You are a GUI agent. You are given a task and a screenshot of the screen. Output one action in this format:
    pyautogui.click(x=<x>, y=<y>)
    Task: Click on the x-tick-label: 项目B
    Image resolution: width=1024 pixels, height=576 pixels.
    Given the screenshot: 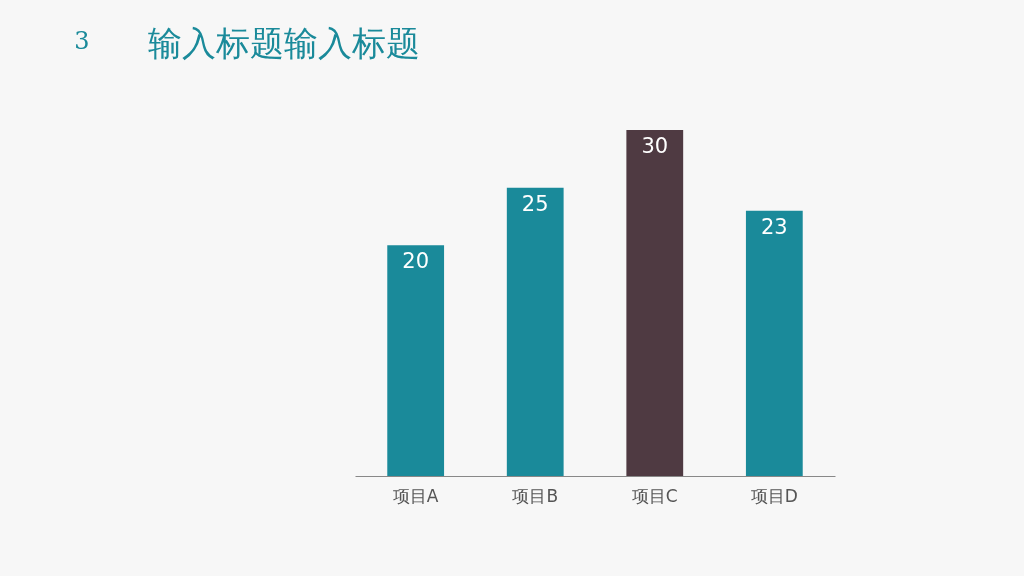 What is the action you would take?
    pyautogui.click(x=535, y=495)
    